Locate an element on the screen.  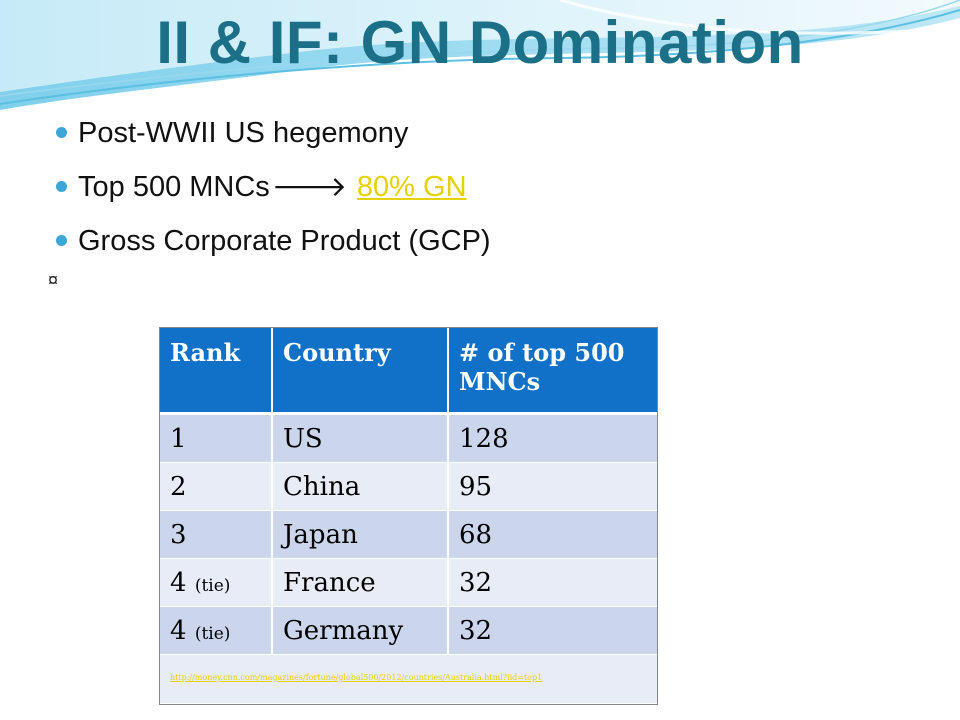
table-header-row: Rank Country # of top 500 MNCs is located at coordinates (408, 371).